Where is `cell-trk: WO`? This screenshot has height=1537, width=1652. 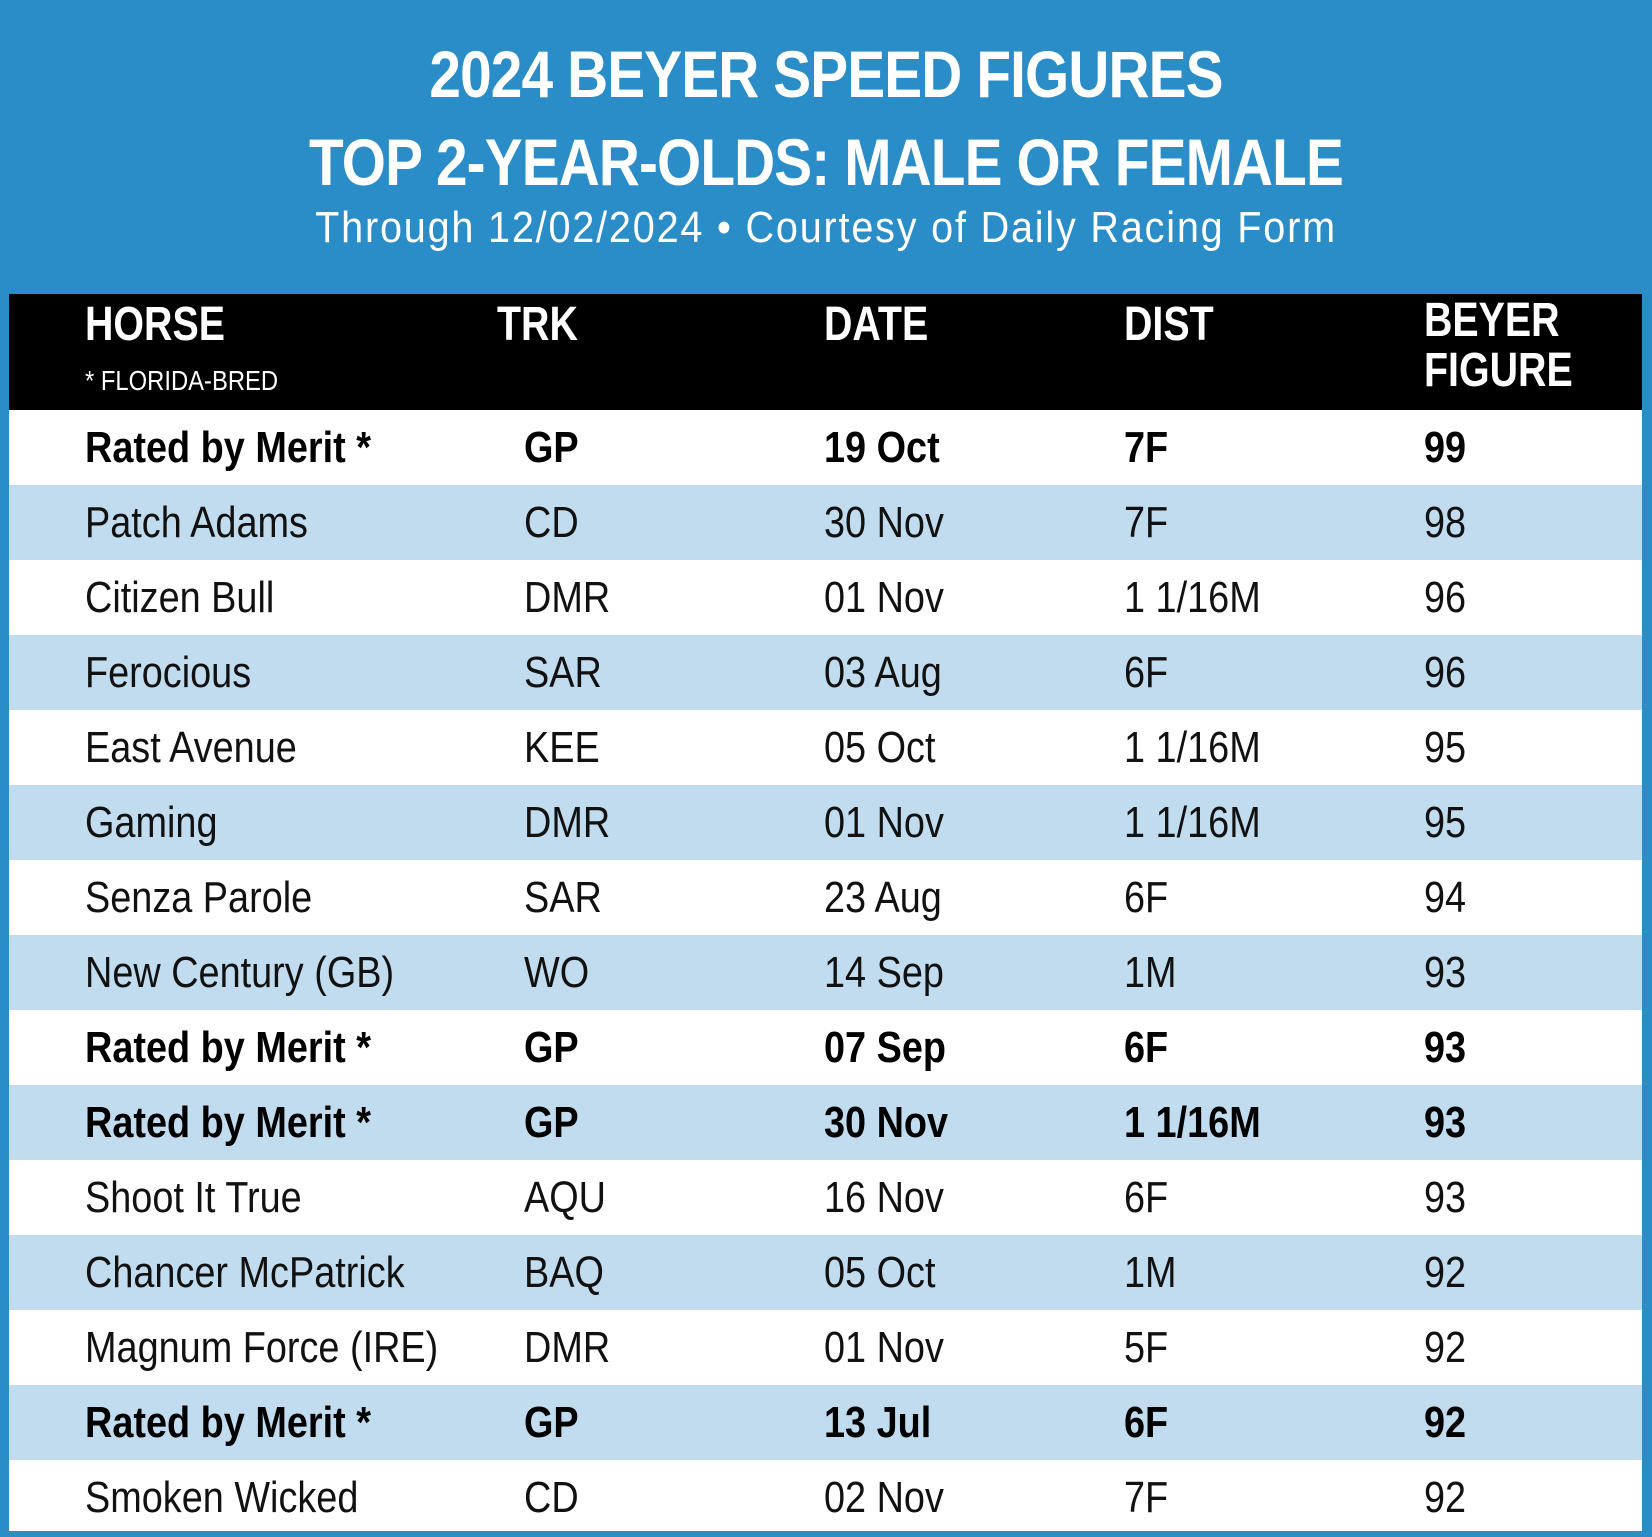
cell-trk: WO is located at coordinates (557, 972).